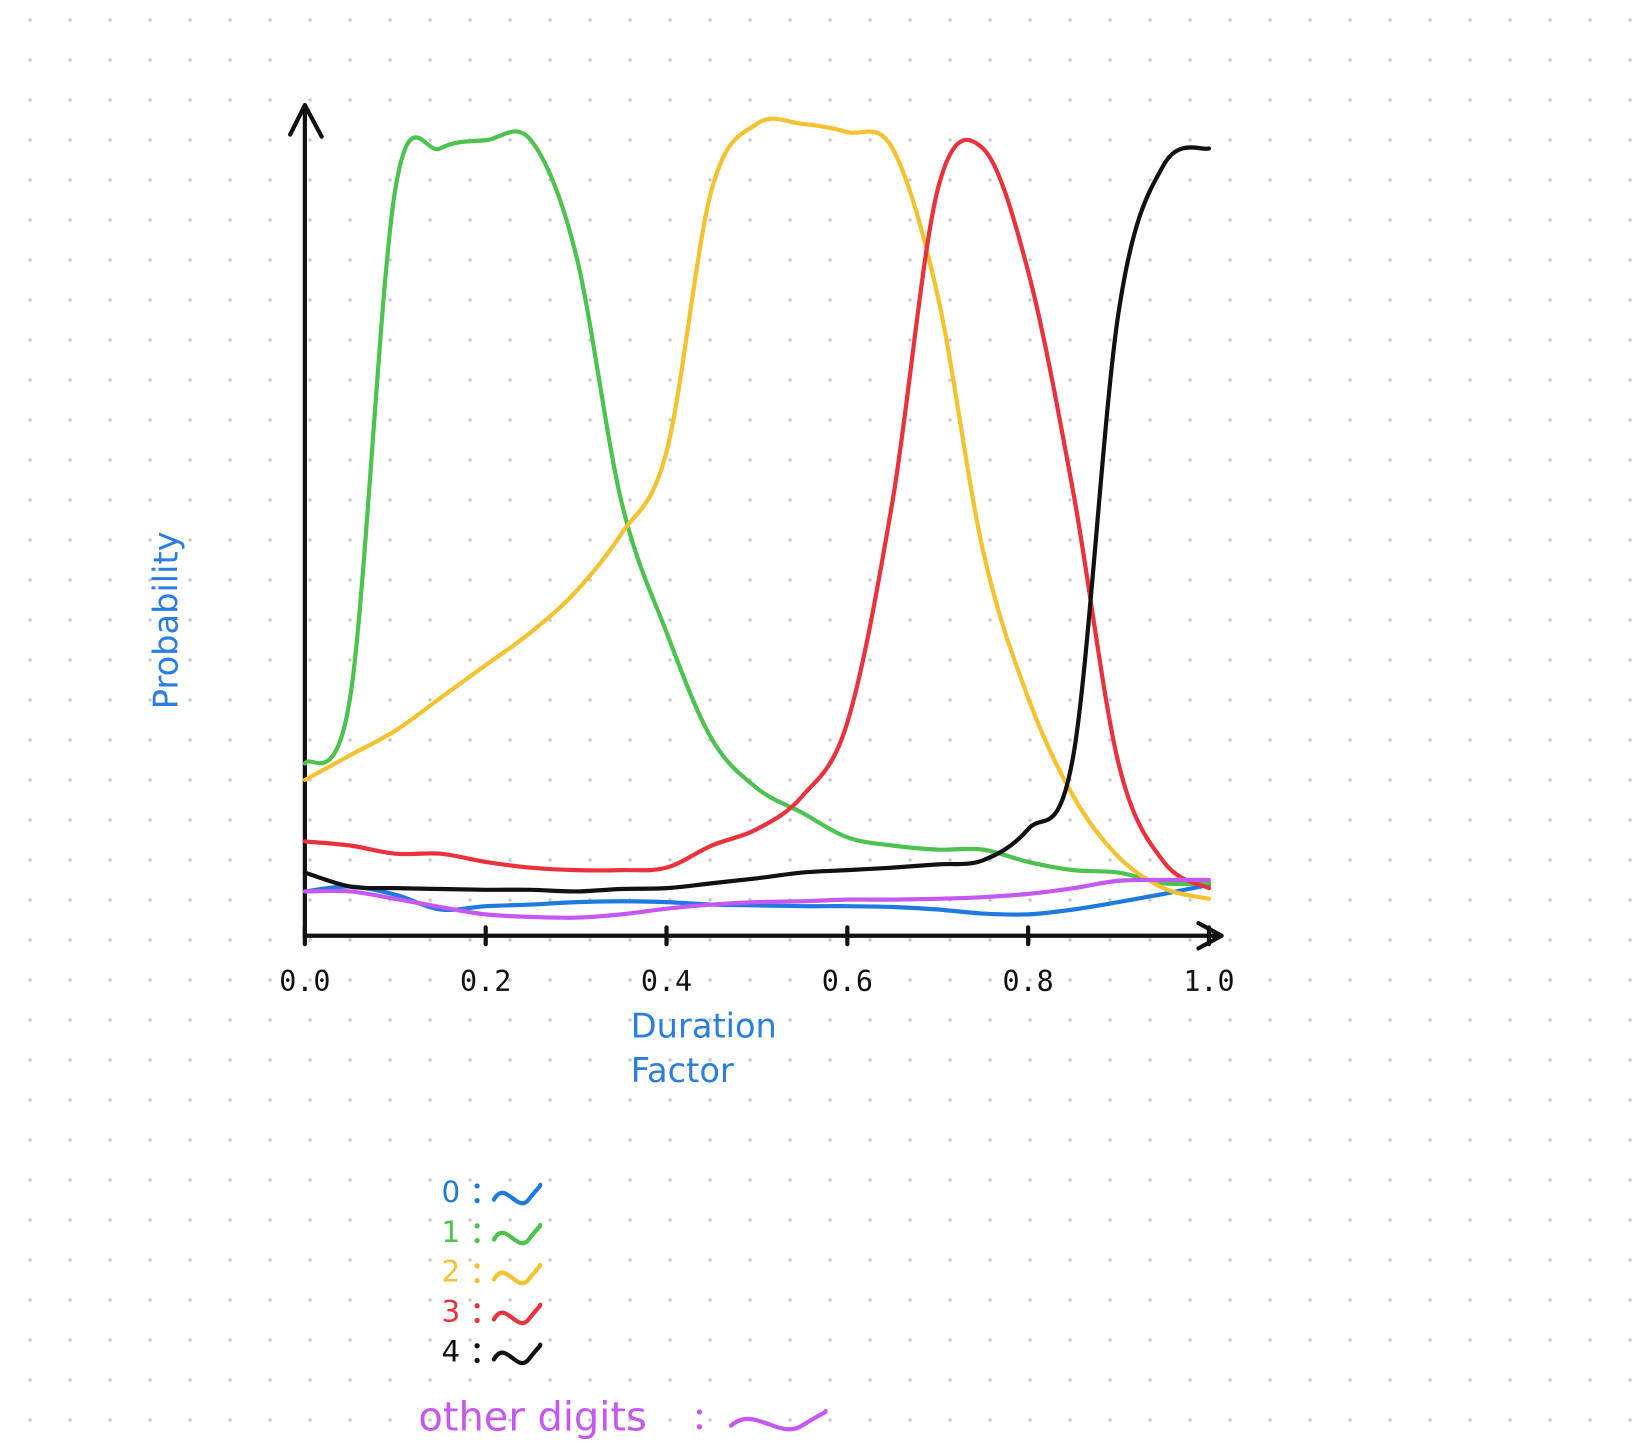 This screenshot has height=1453, width=1640. Describe the element at coordinates (451, 1232) in the screenshot. I see `legend-label: 1` at that location.